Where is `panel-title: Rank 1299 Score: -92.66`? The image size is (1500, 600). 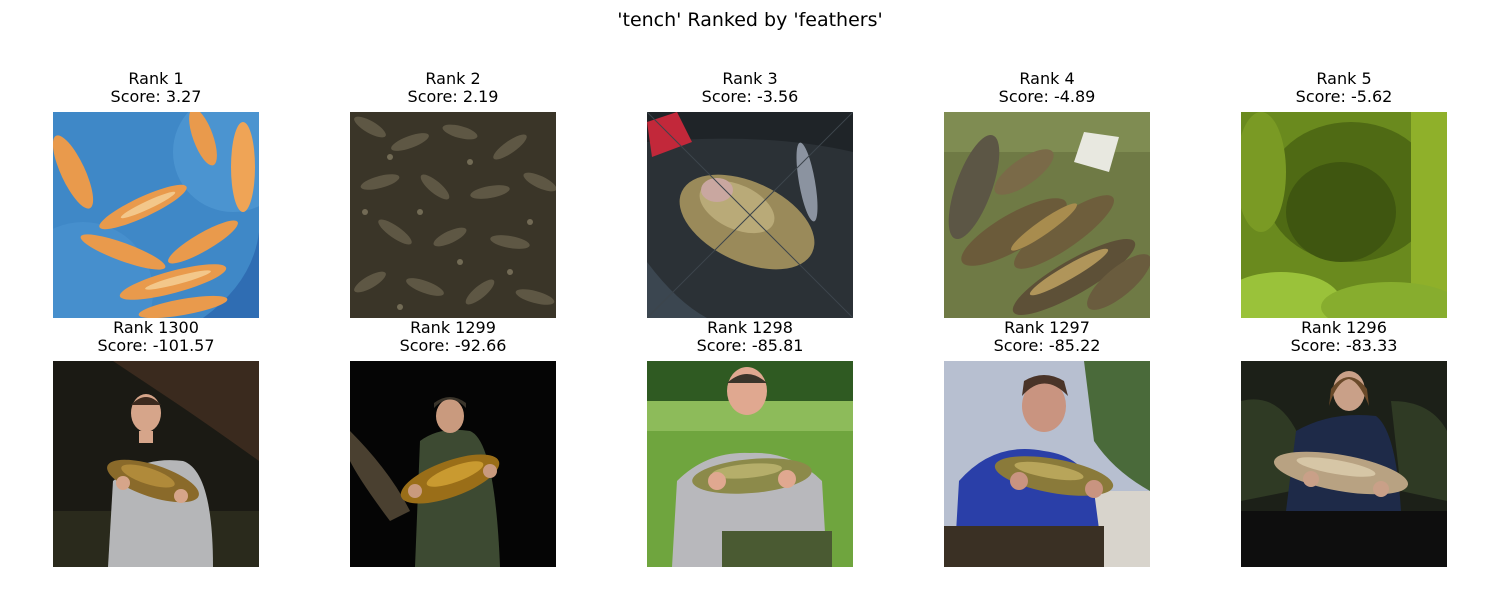 panel-title: Rank 1299 Score: -92.66 is located at coordinates (453, 337).